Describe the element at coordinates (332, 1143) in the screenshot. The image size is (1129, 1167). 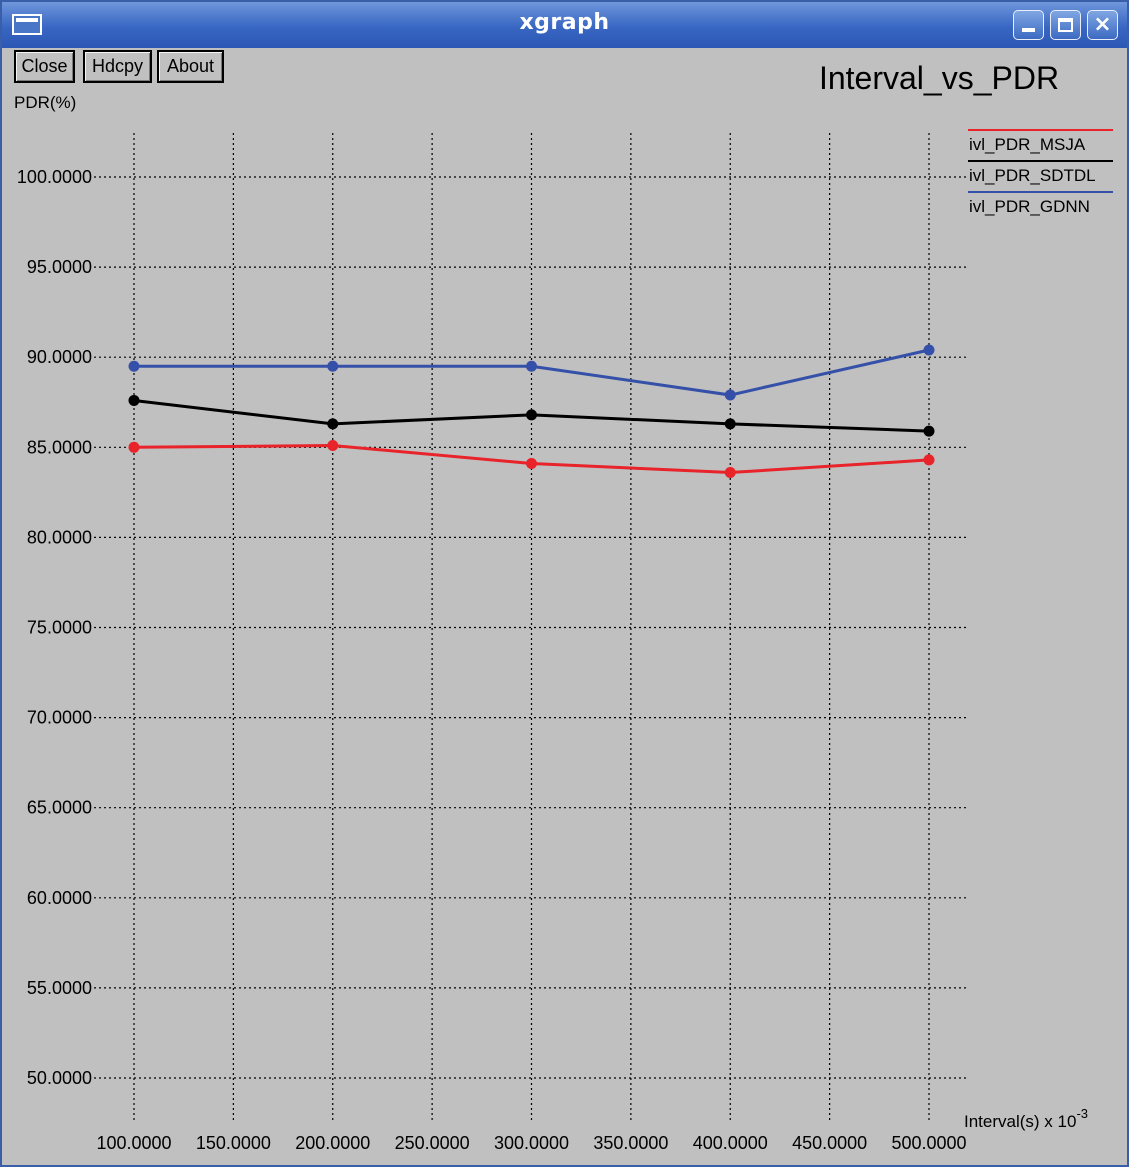
I see `x-tick-label: 200.0000` at that location.